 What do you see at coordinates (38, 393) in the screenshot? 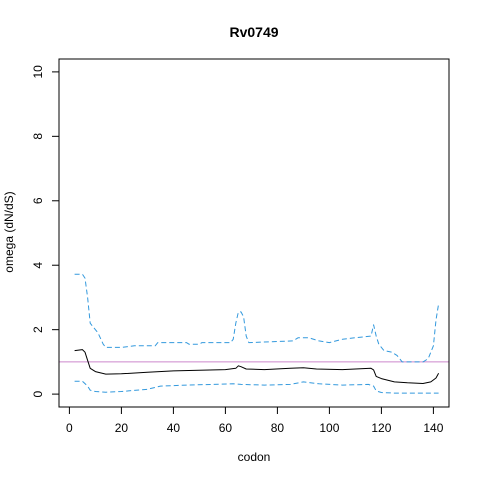
I see `y-tick-label: 0` at bounding box center [38, 393].